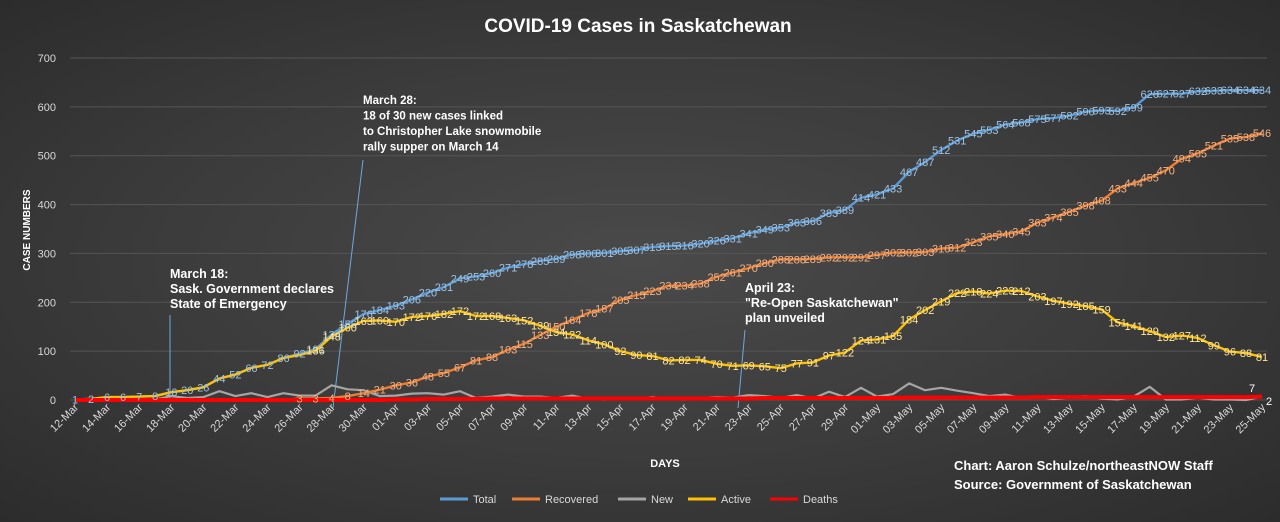 The image size is (1280, 522). Describe the element at coordinates (452, 132) in the screenshot. I see `annotation-text: to Christopher Lake snowmobile` at that location.